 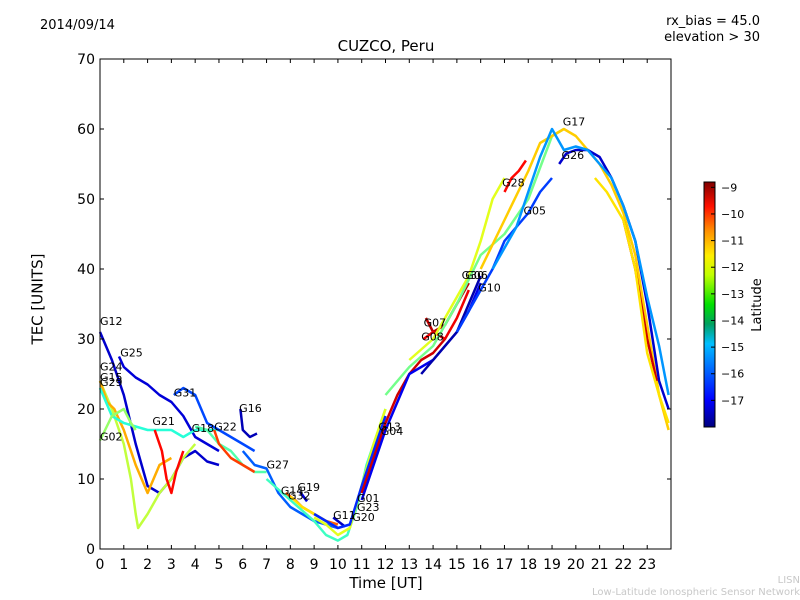 What do you see at coordinates (729, 187) in the screenshot?
I see `colorbar-tick-label: −9` at bounding box center [729, 187].